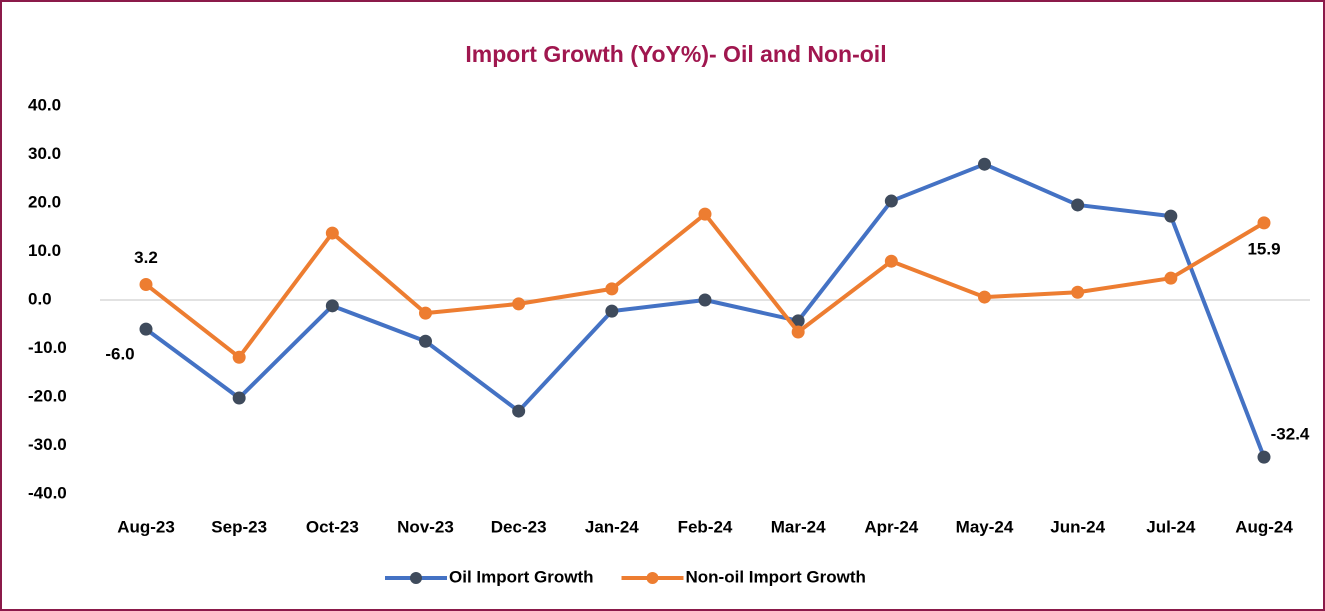 The width and height of the screenshot is (1325, 611). I want to click on x-tick-label: Oct-23, so click(332, 526).